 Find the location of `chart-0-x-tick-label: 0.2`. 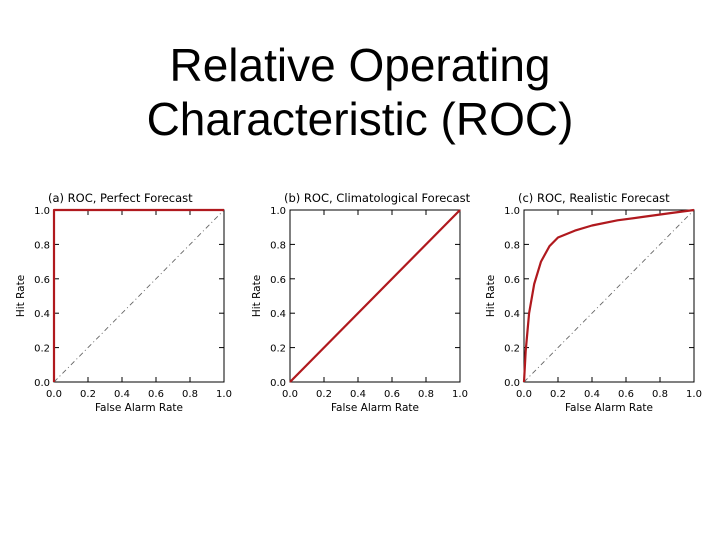

chart-0-x-tick-label: 0.2 is located at coordinates (88, 394).